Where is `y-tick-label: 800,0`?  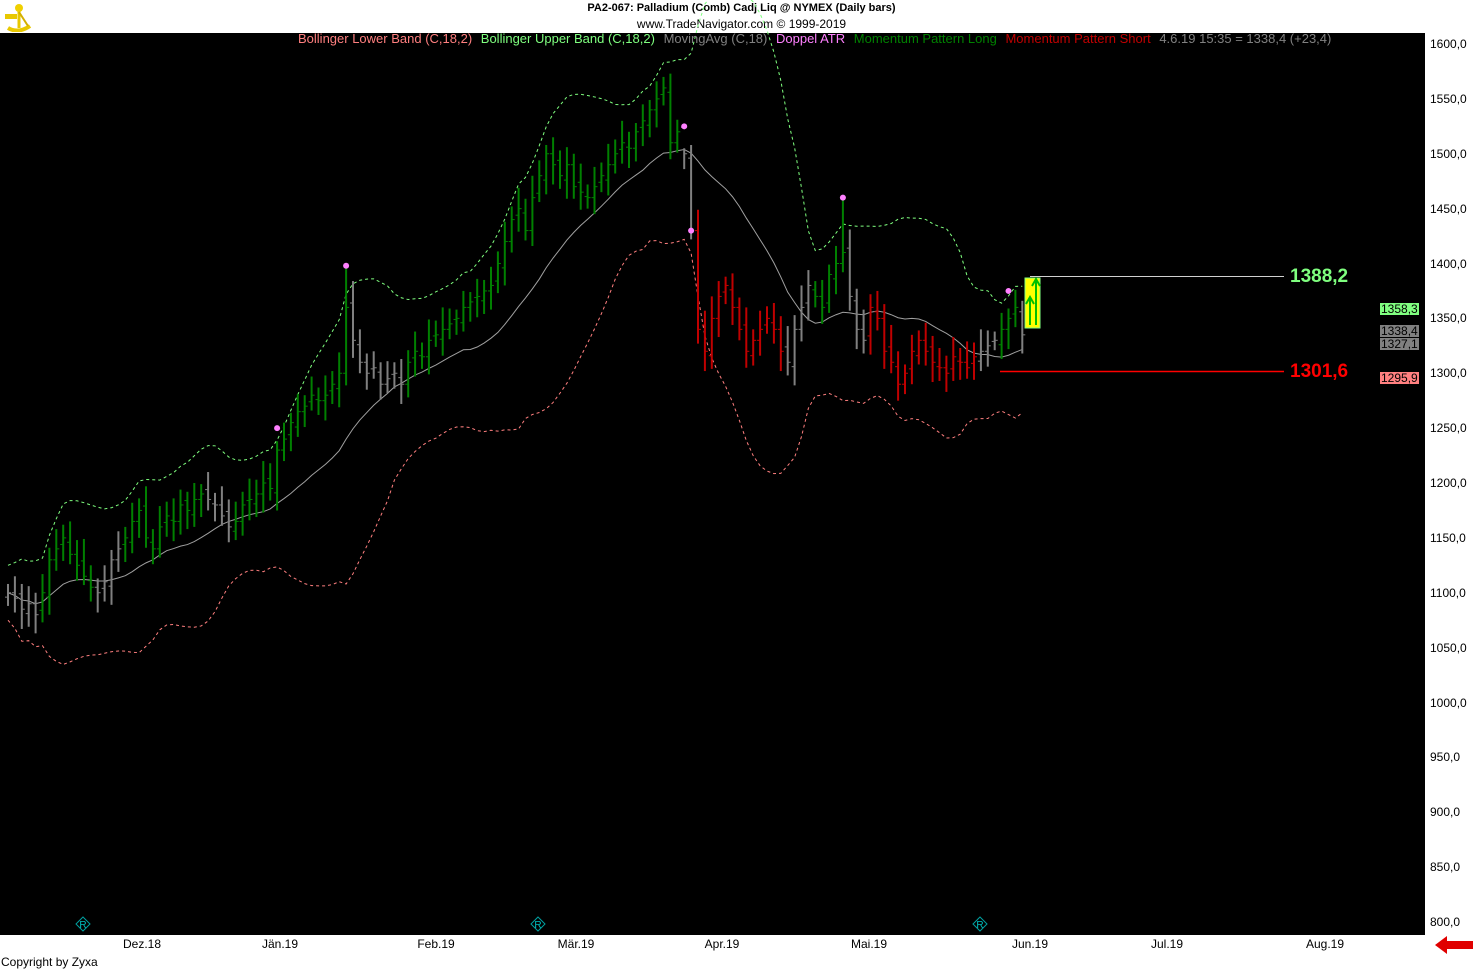
y-tick-label: 800,0 is located at coordinates (1445, 922).